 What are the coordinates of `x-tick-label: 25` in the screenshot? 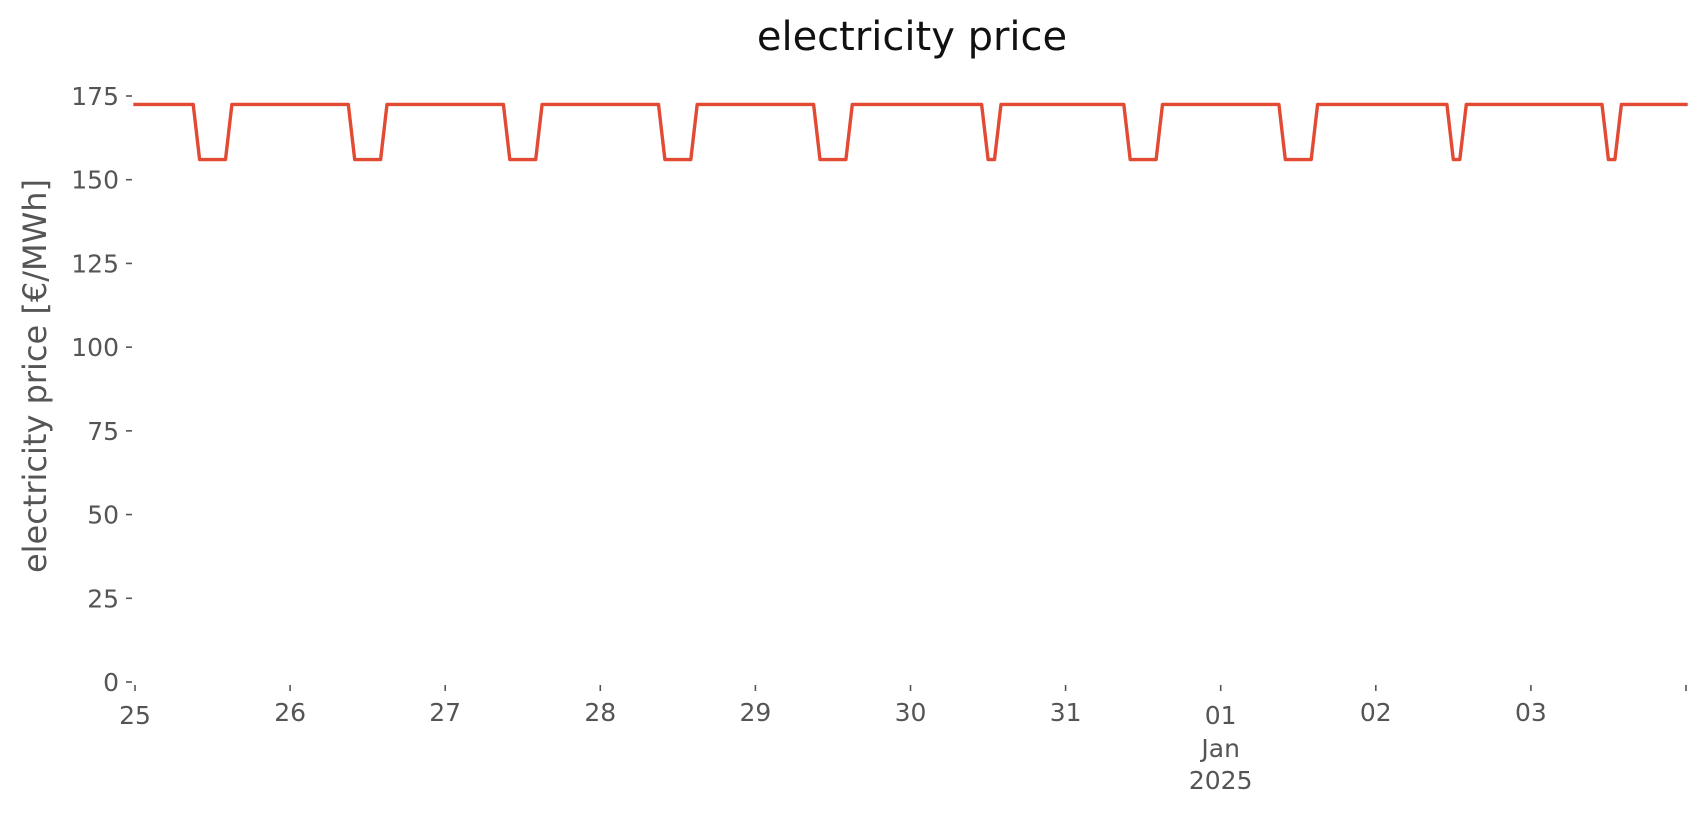 It's located at (135, 715).